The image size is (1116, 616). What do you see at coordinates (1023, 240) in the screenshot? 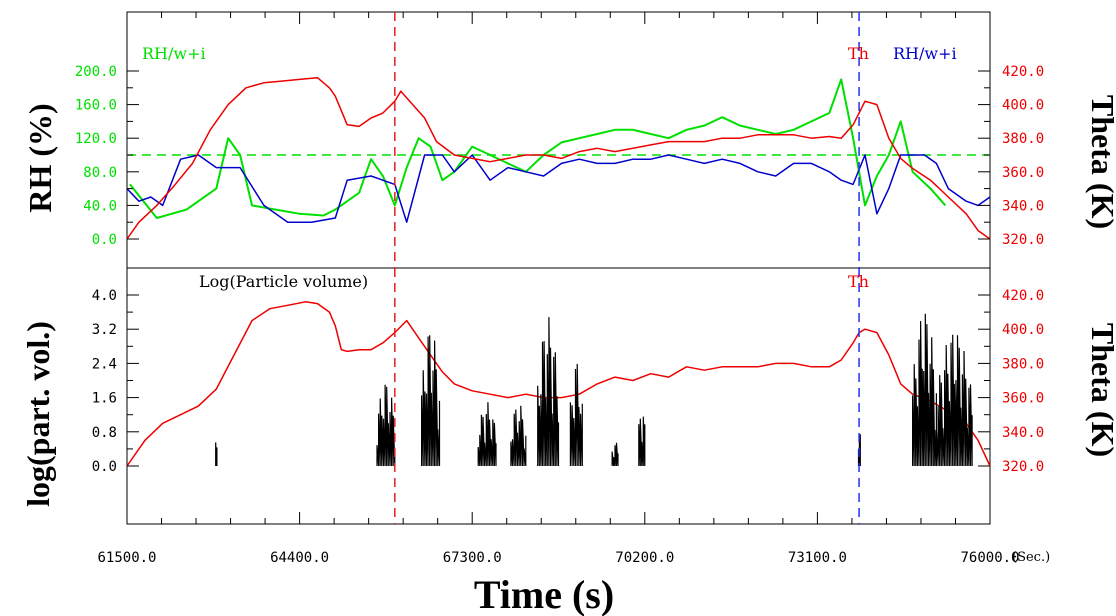
I see `upper-y-right-tick-label: 320.0` at bounding box center [1023, 240].